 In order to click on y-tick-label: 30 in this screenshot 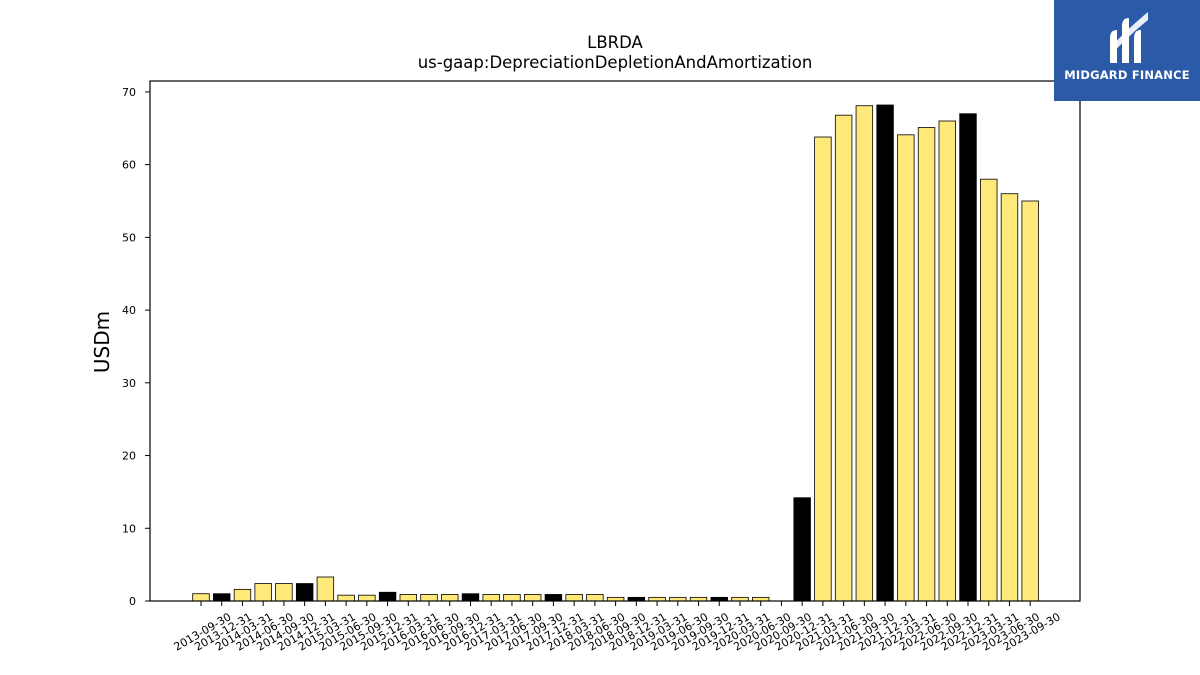, I will do `click(129, 383)`.